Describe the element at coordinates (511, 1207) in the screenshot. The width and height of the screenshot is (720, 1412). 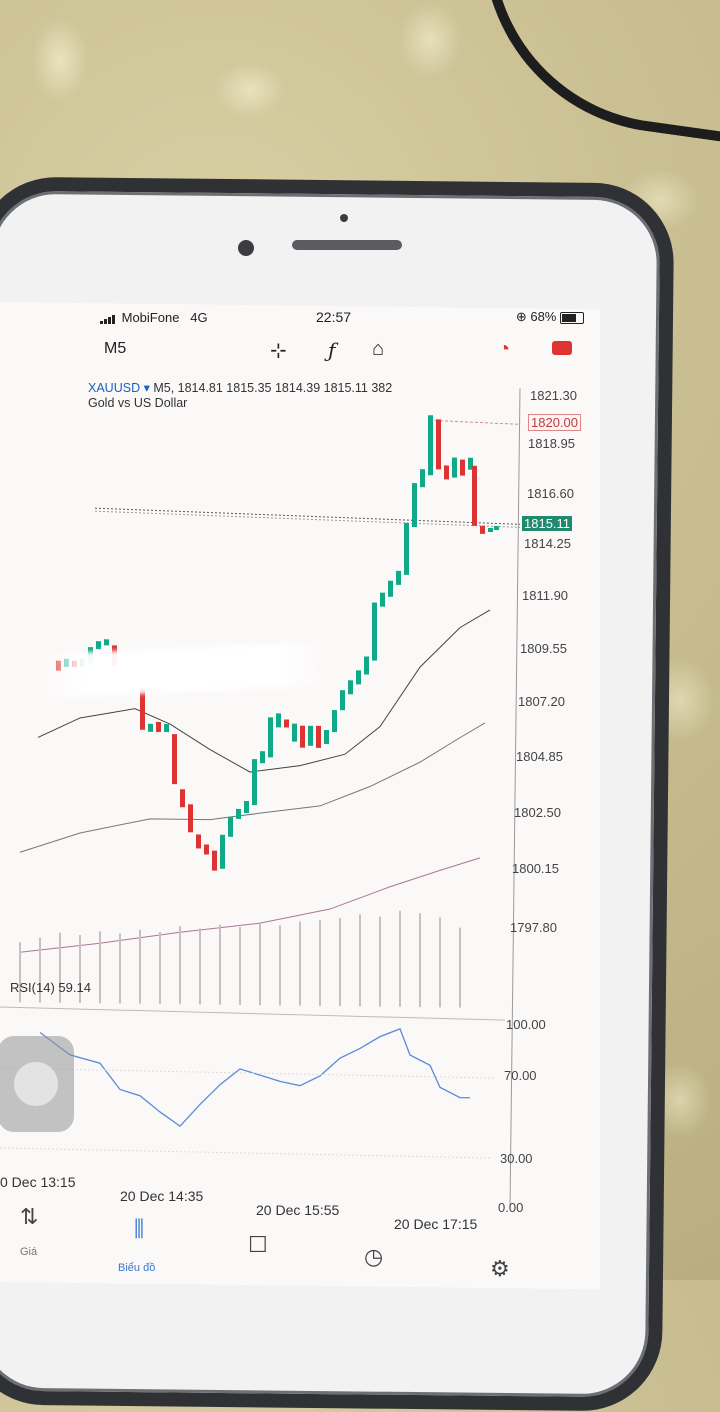
I see `rsi-tick: 0.00` at that location.